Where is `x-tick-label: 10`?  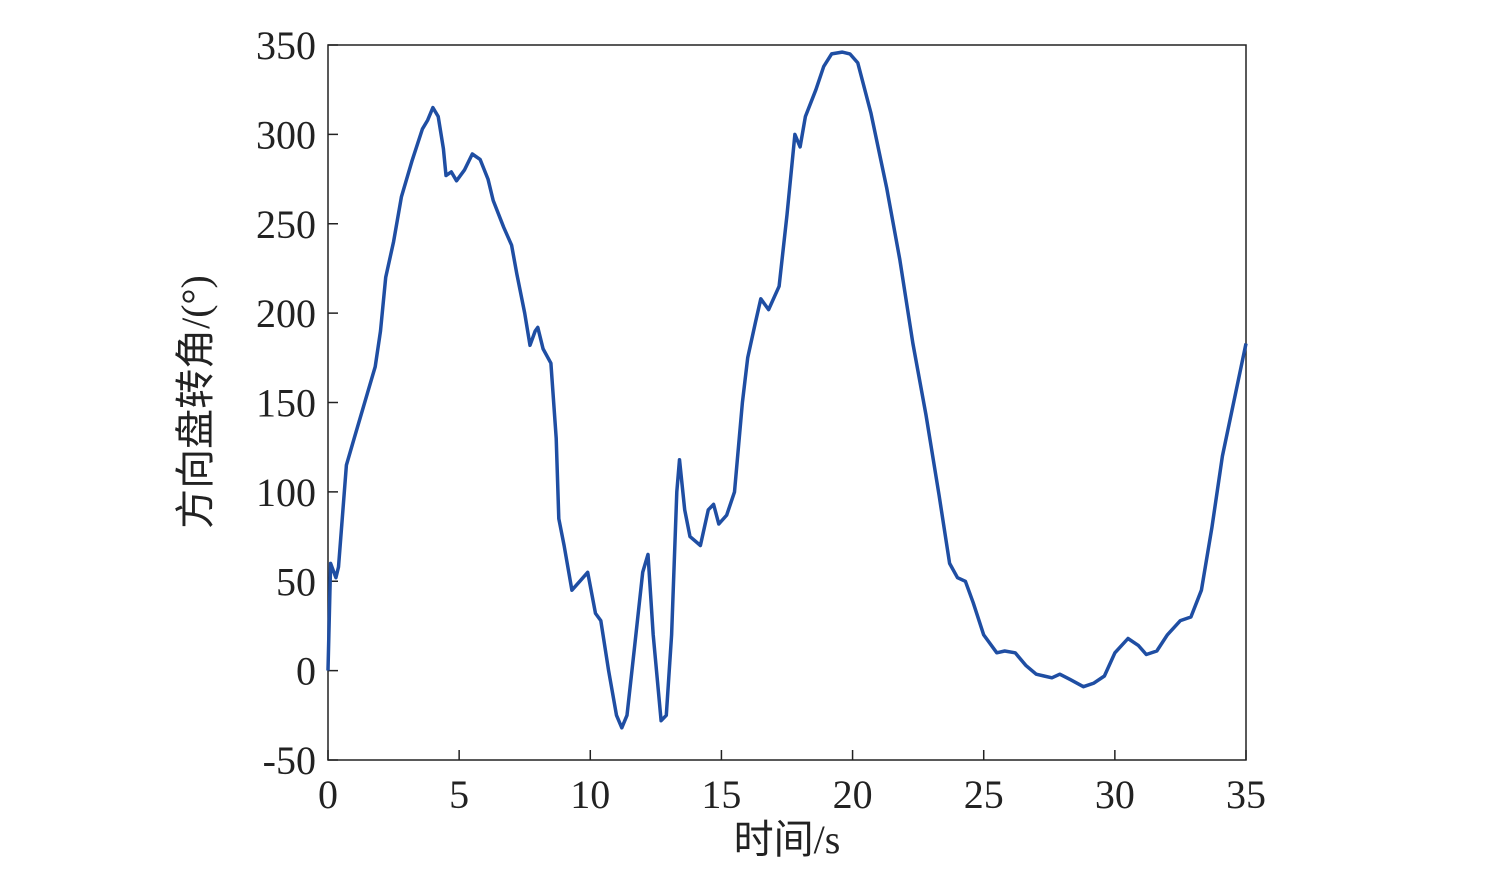
x-tick-label: 10 is located at coordinates (590, 794).